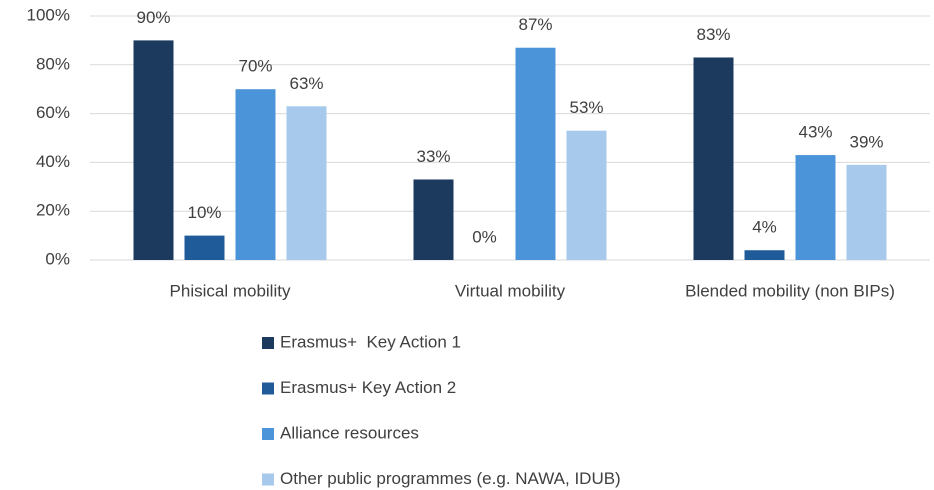 Image resolution: width=934 pixels, height=490 pixels. What do you see at coordinates (370, 341) in the screenshot?
I see `legend-label: Erasmus+ Key Action 1` at bounding box center [370, 341].